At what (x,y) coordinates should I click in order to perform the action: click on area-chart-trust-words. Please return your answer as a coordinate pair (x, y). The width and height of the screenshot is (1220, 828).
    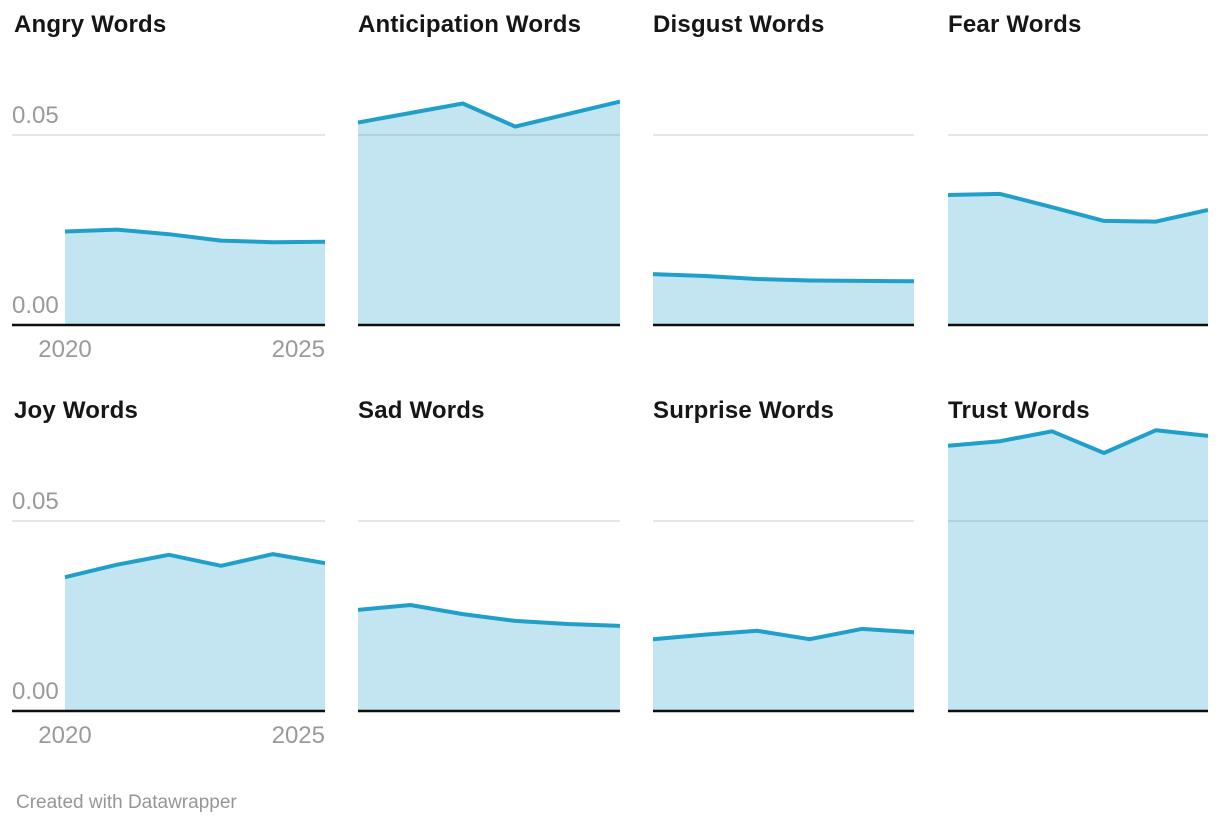
    Looking at the image, I should click on (1078, 570).